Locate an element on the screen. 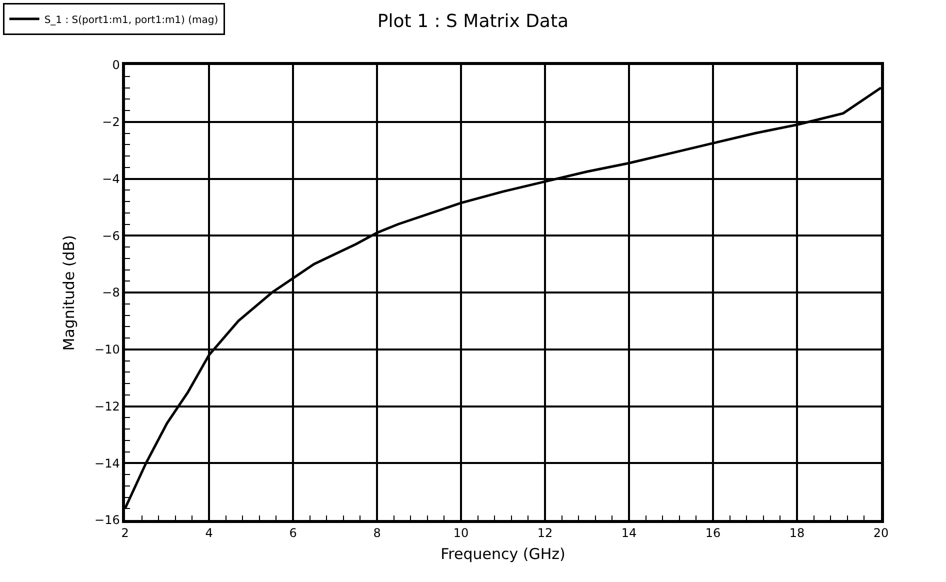 This screenshot has width=946, height=582. x-tick-label: 6 is located at coordinates (293, 533).